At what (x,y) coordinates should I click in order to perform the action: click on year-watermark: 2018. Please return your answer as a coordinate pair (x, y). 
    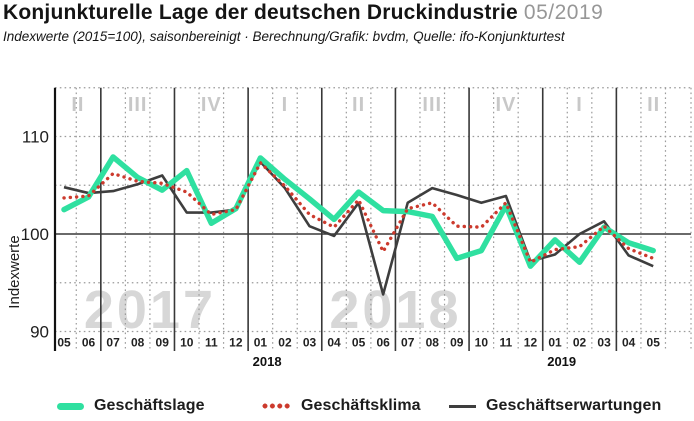
    Looking at the image, I should click on (395, 310).